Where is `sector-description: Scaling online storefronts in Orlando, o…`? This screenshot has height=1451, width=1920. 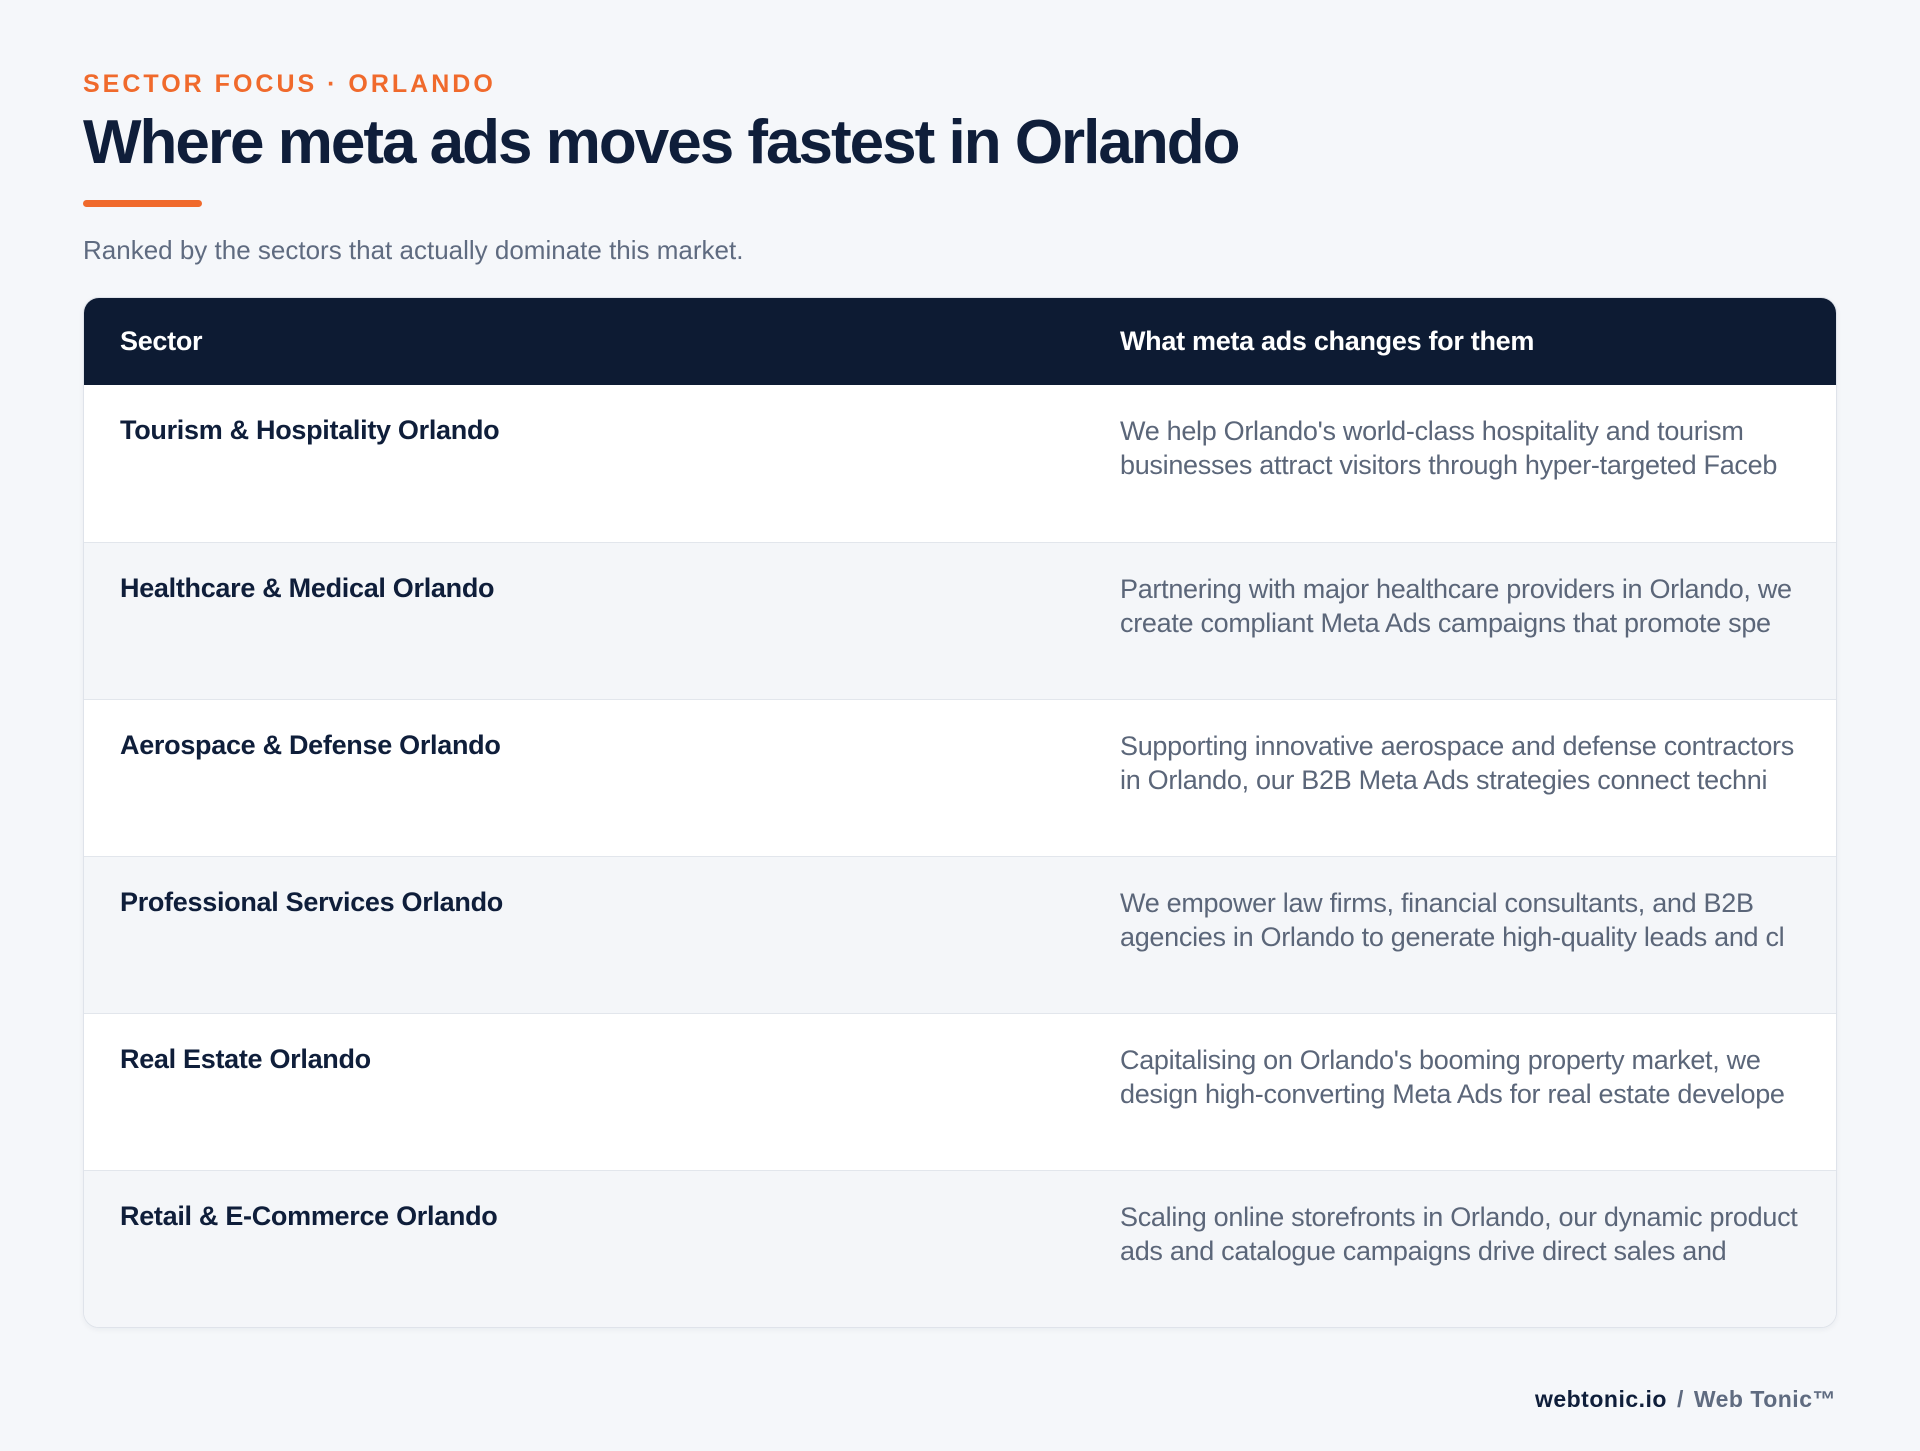
sector-description: Scaling online storefronts in Orlando, o… is located at coordinates (1459, 1234).